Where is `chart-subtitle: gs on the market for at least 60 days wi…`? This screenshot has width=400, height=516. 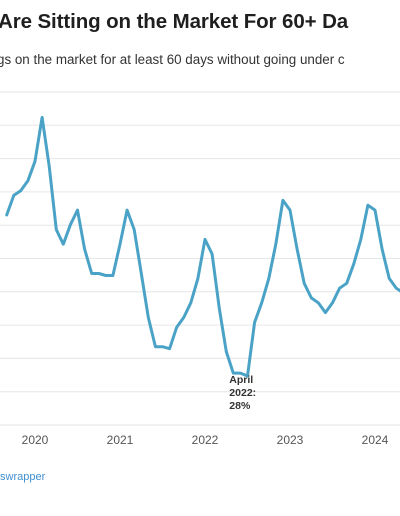
chart-subtitle: gs on the market for at least 60 days wi… is located at coordinates (172, 59).